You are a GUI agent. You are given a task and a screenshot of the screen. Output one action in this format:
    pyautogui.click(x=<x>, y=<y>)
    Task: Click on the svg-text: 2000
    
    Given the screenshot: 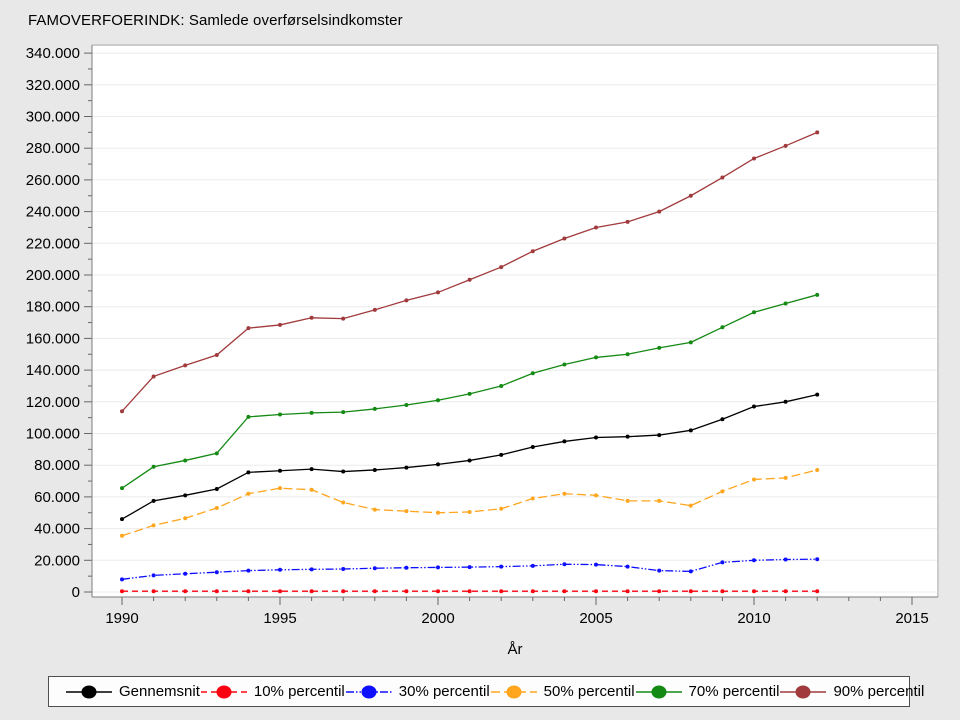 What is the action you would take?
    pyautogui.click(x=437, y=618)
    